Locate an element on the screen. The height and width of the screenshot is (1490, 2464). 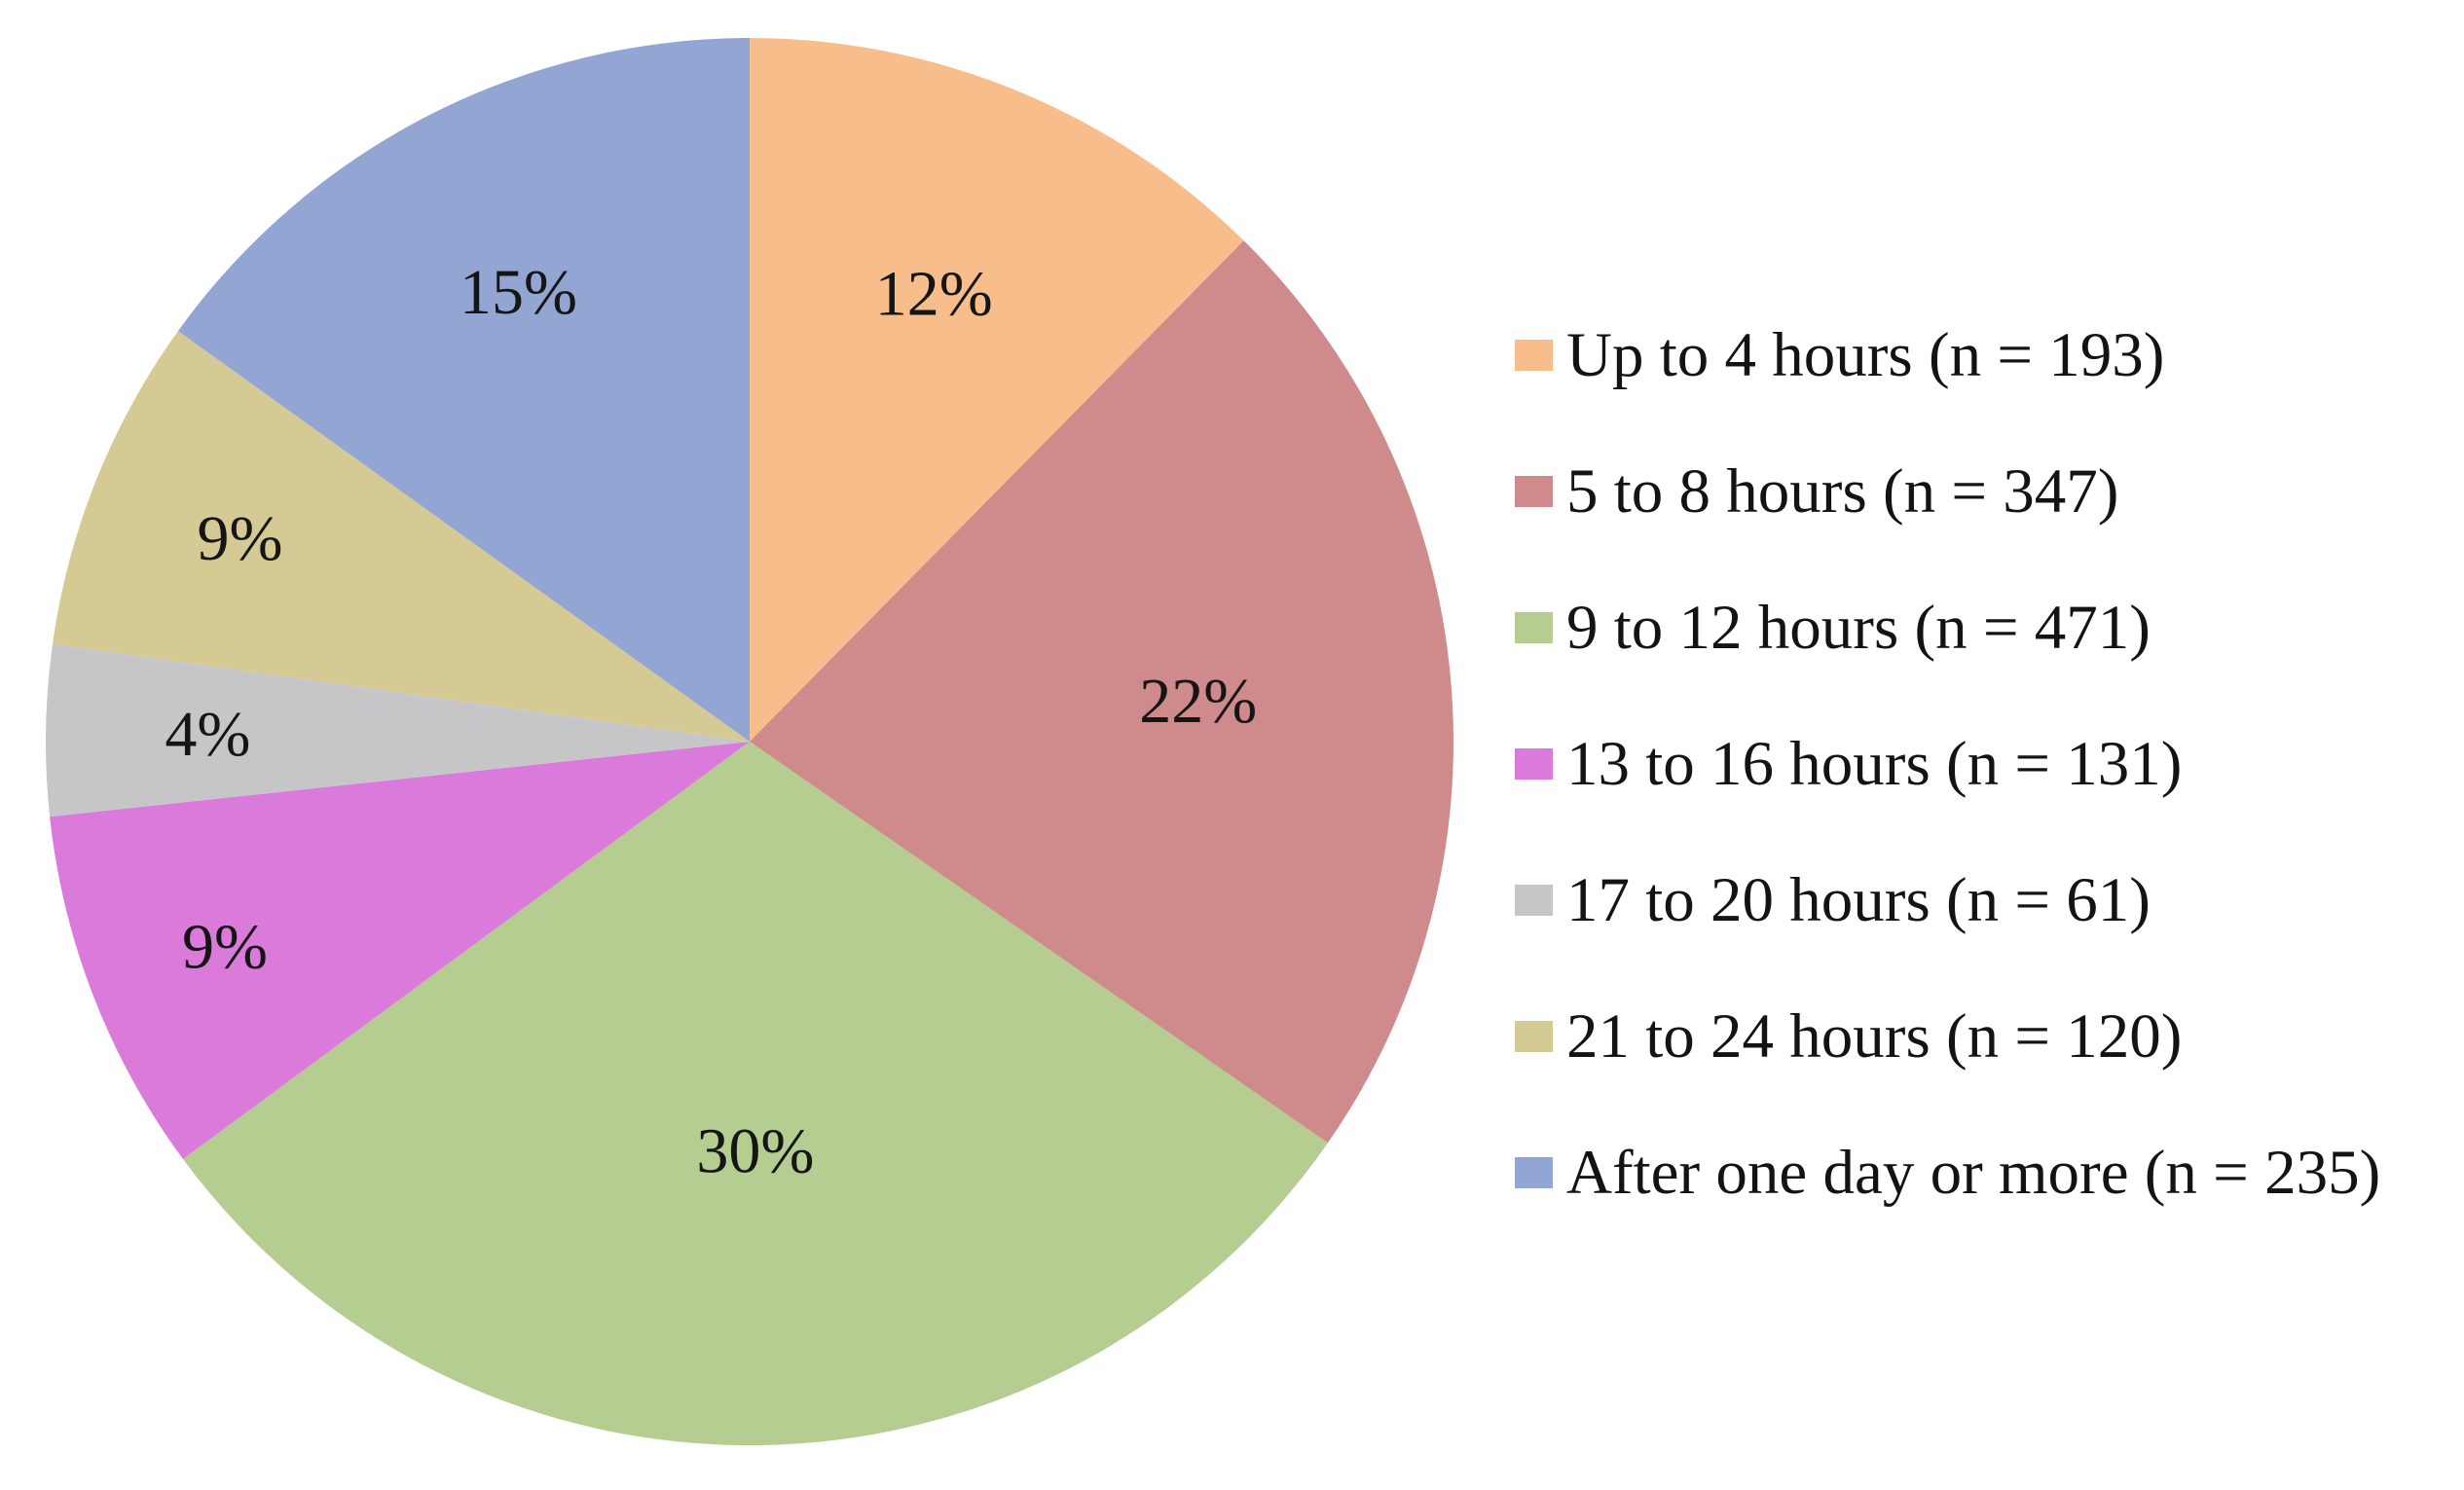
legend-swatch-9-to-12-hours is located at coordinates (1534, 627).